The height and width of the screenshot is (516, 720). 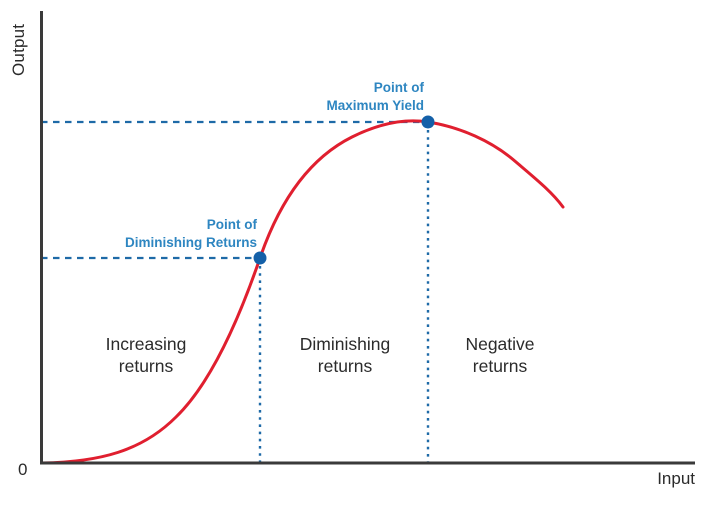 What do you see at coordinates (676, 478) in the screenshot?
I see `x-axis-label: Input` at bounding box center [676, 478].